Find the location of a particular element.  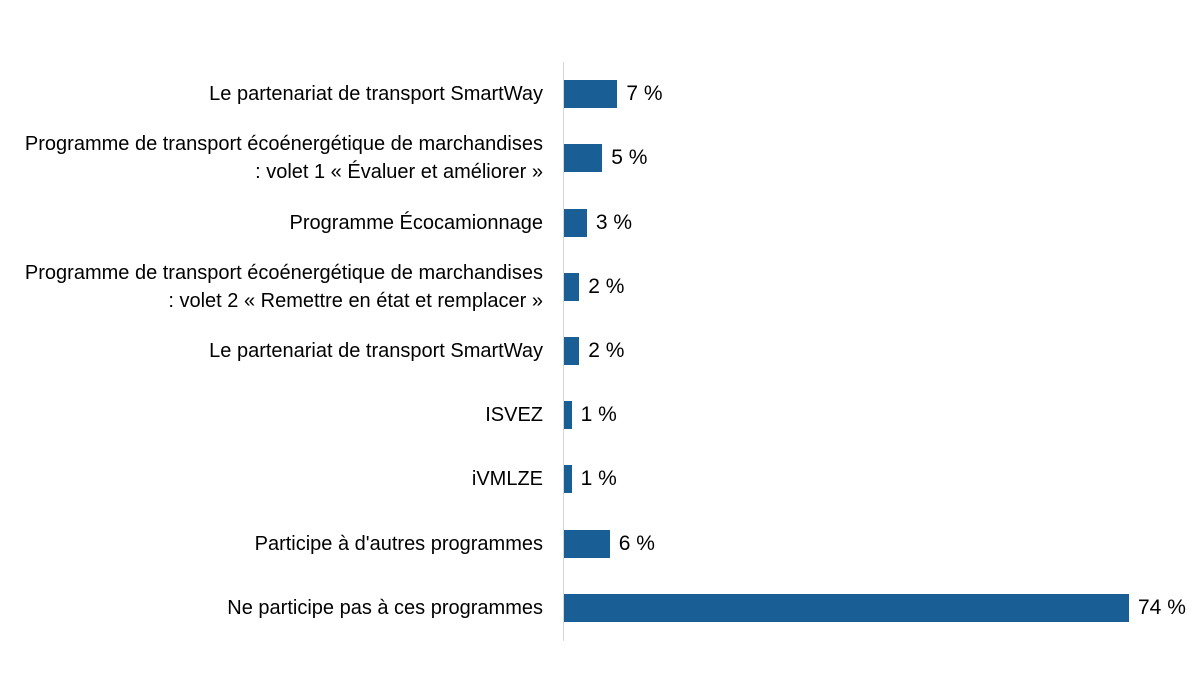

chart-row: Ne participe pas à ces programmes 74 % is located at coordinates (600, 608).